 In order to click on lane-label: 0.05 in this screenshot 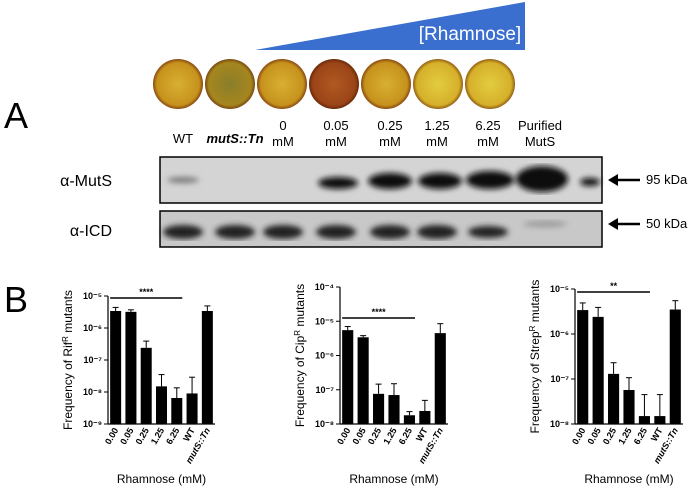, I will do `click(335, 125)`.